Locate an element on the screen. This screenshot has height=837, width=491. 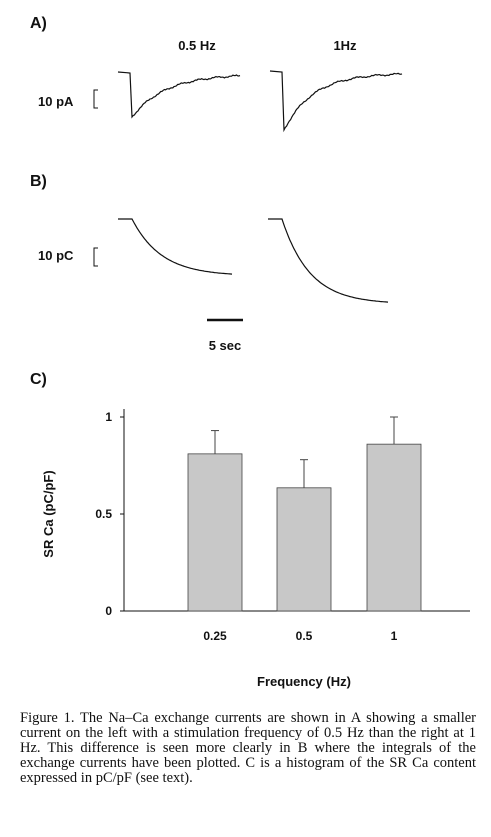
y-tick-label: 0.5 is located at coordinates (103, 514).